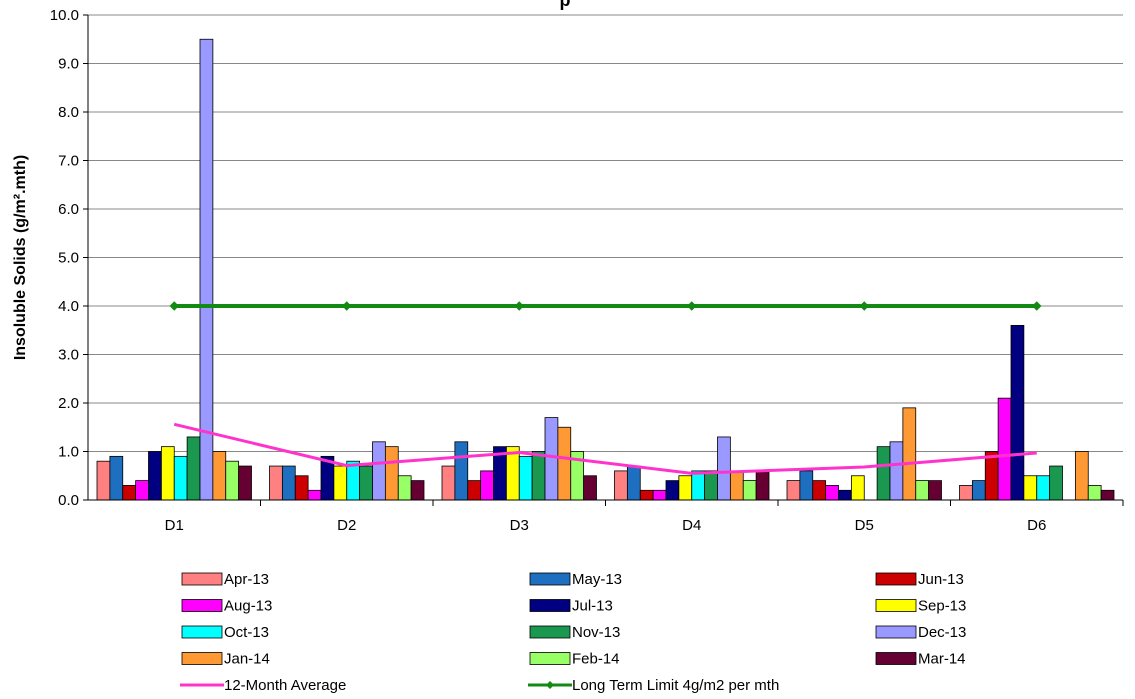 The height and width of the screenshot is (699, 1135). What do you see at coordinates (1036, 525) in the screenshot?
I see `x-tick-label: D6` at bounding box center [1036, 525].